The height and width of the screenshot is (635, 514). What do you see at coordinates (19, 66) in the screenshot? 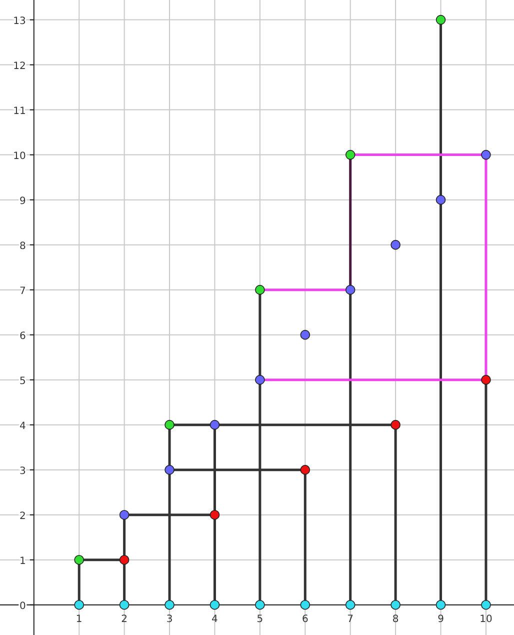
I see `y-tick-label: 12` at bounding box center [19, 66].